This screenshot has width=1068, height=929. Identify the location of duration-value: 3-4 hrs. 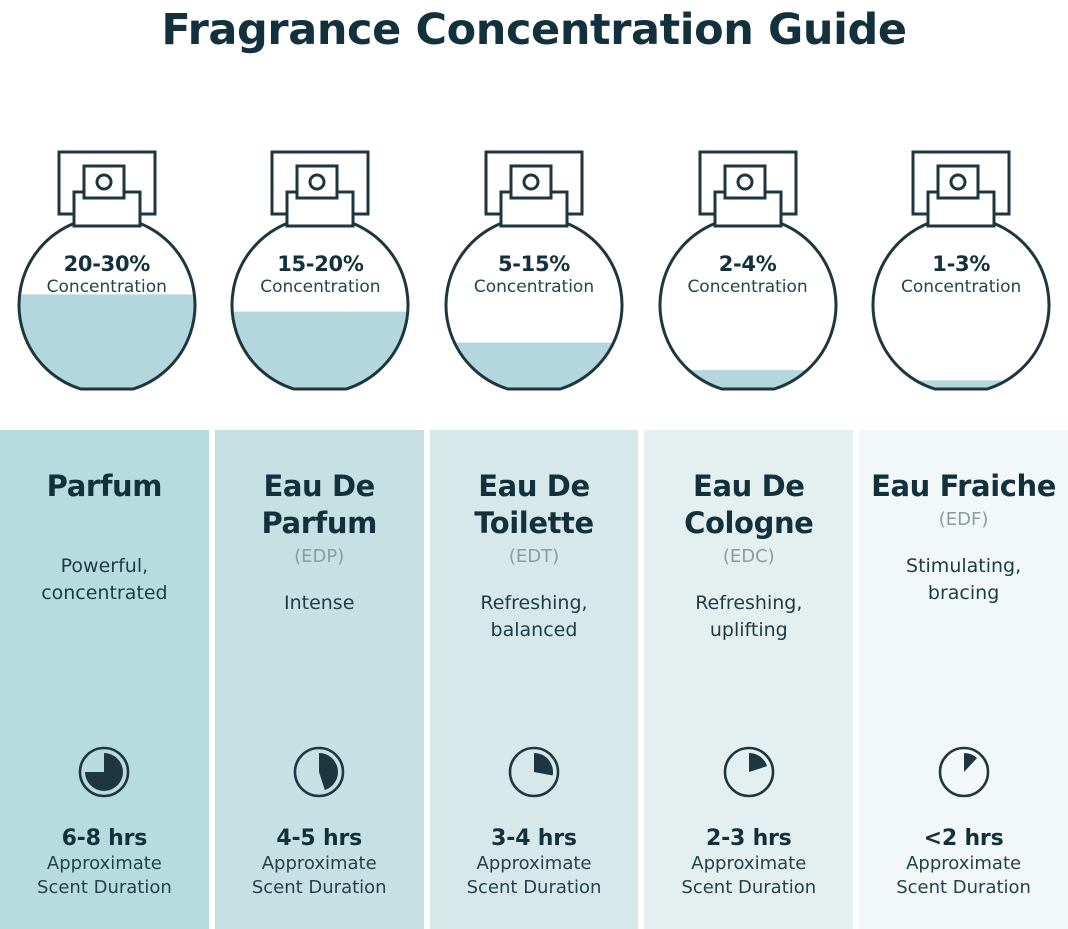
(534, 838).